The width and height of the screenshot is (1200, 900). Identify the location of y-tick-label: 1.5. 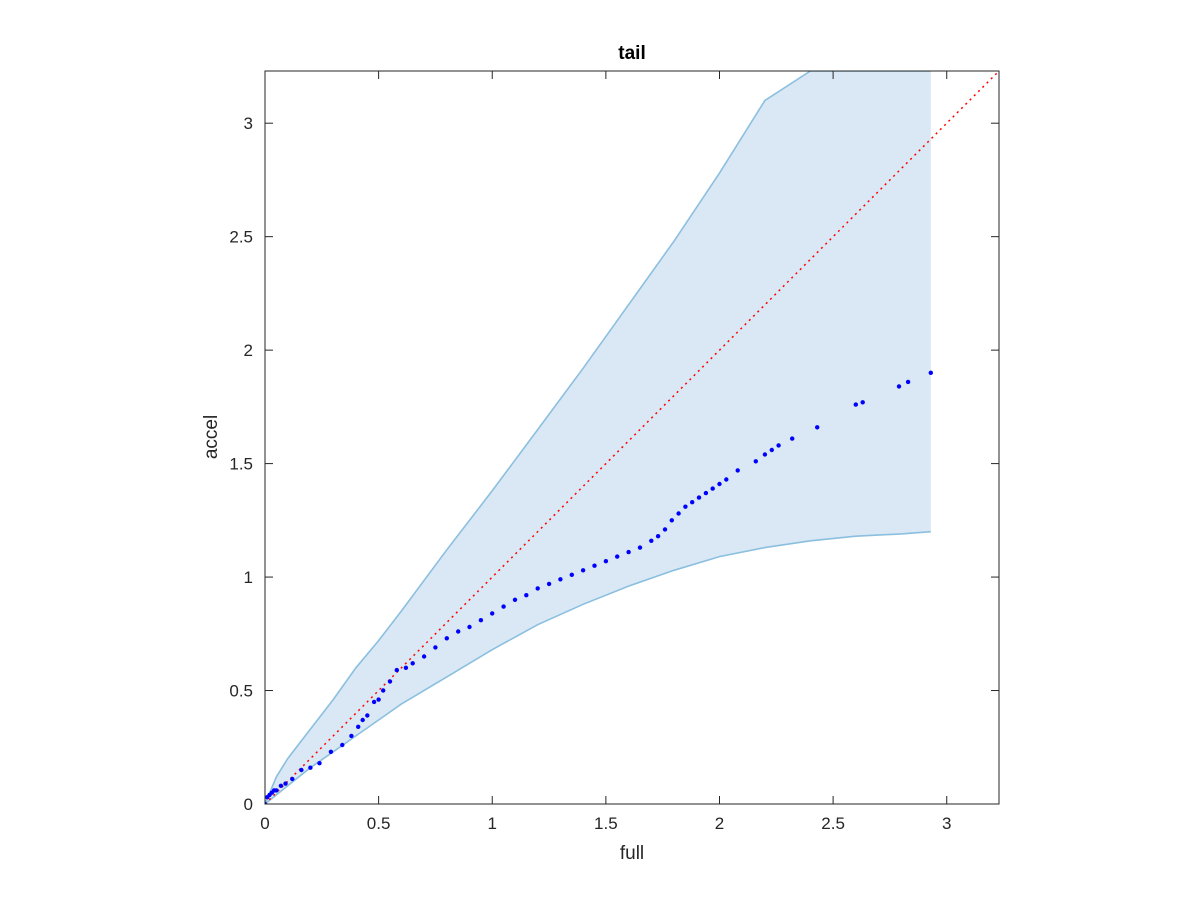
(241, 464).